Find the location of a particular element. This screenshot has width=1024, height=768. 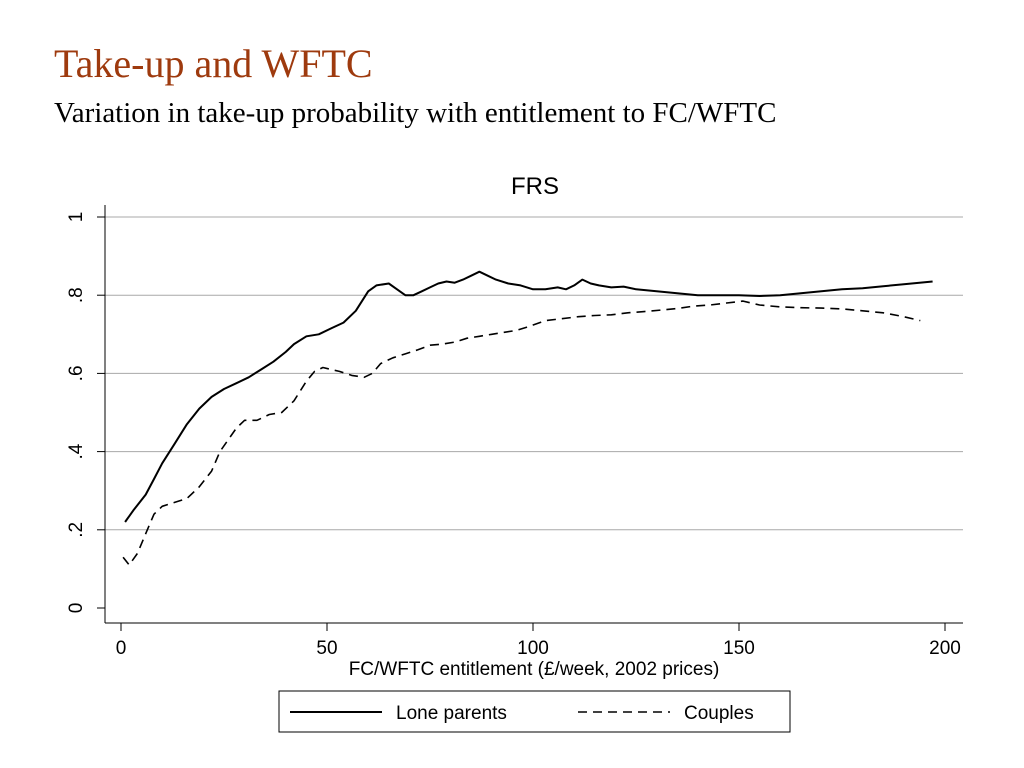

x-tick-label: 50 is located at coordinates (326, 648).